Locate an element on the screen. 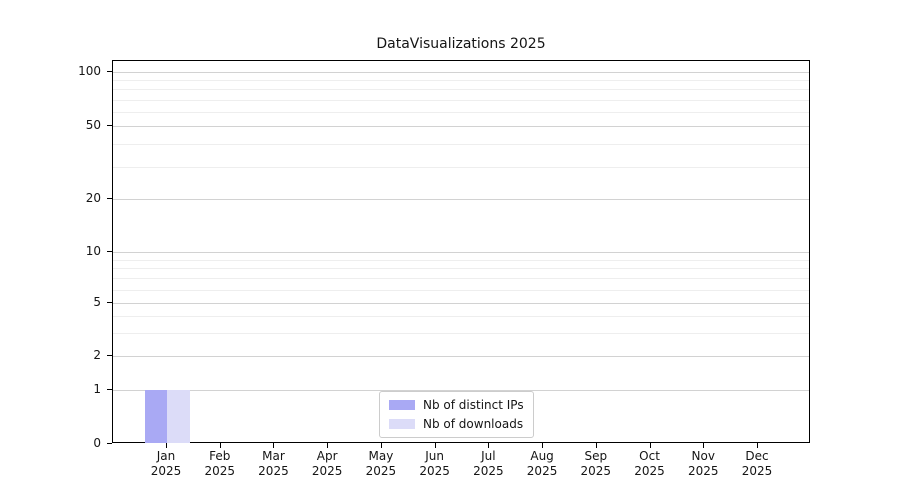 This screenshot has width=900, height=500. bar-nb-of-distinct-ips-jan is located at coordinates (155, 416).